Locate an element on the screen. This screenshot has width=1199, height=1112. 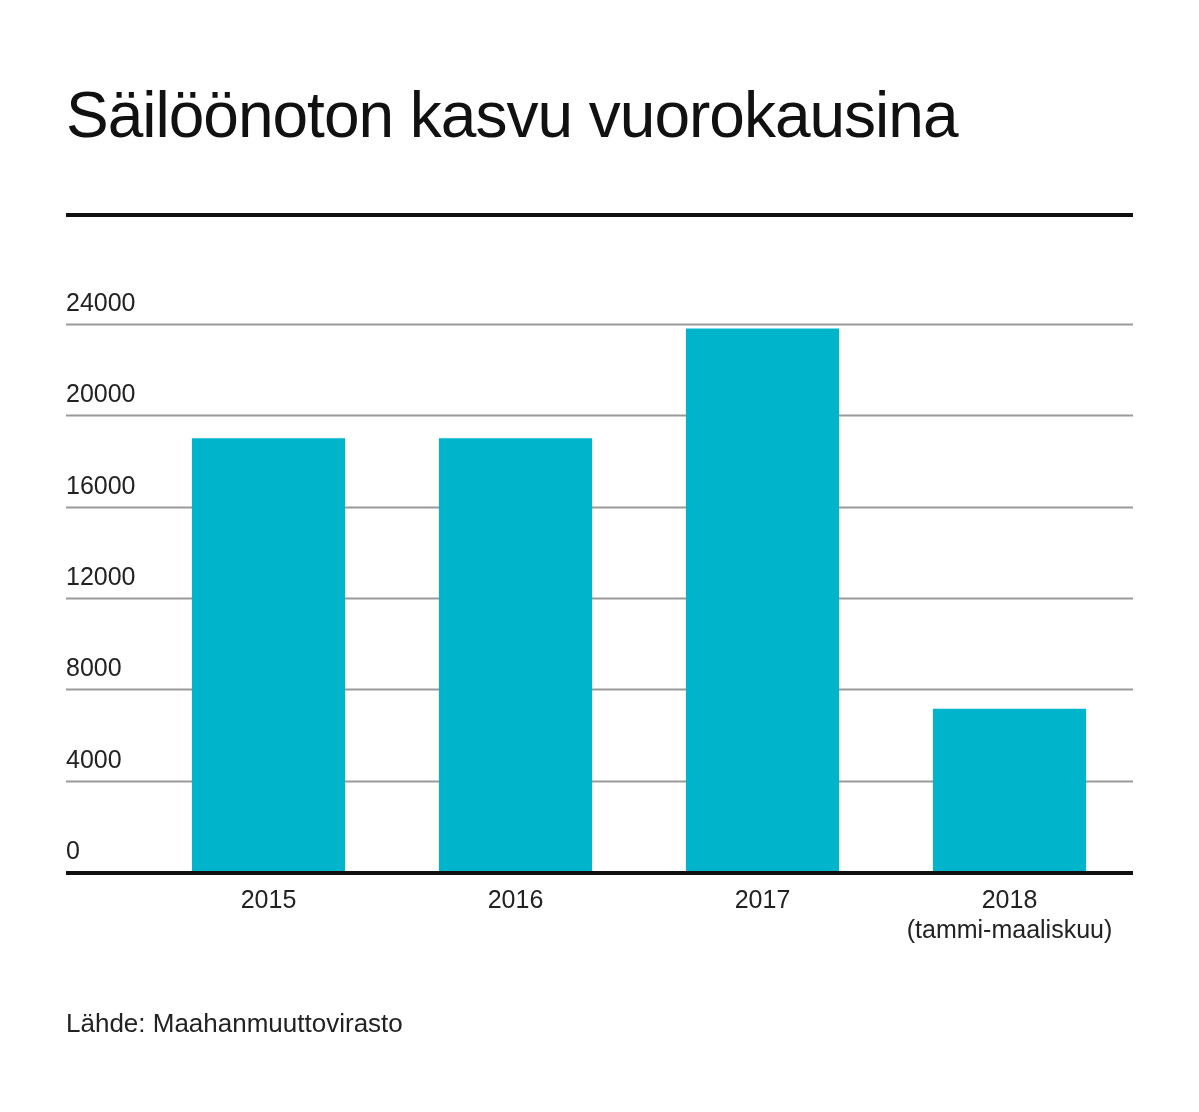
y-tick-label: 8000 is located at coordinates (94, 667).